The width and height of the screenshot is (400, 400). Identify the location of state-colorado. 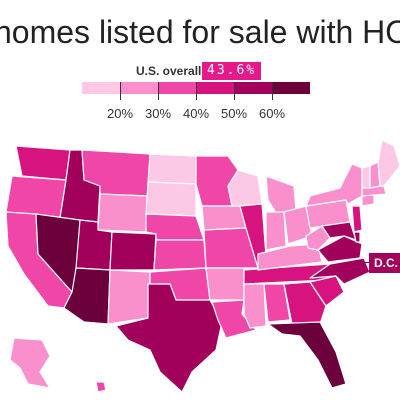
(133, 251).